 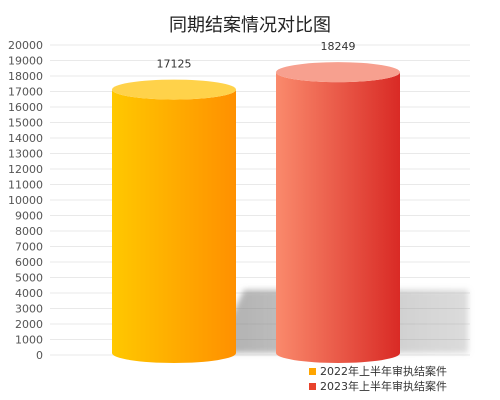 I want to click on y-tick-label: 6000, so click(x=29, y=262).